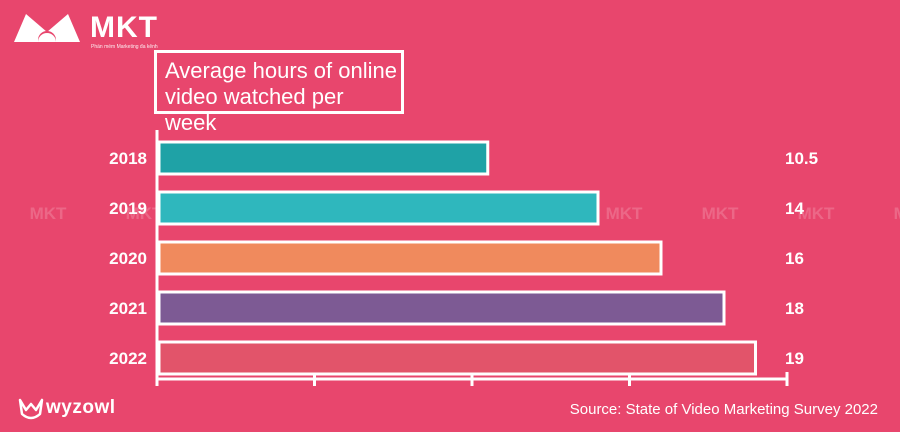 This screenshot has height=432, width=900. Describe the element at coordinates (794, 258) in the screenshot. I see `data-label: 16` at that location.